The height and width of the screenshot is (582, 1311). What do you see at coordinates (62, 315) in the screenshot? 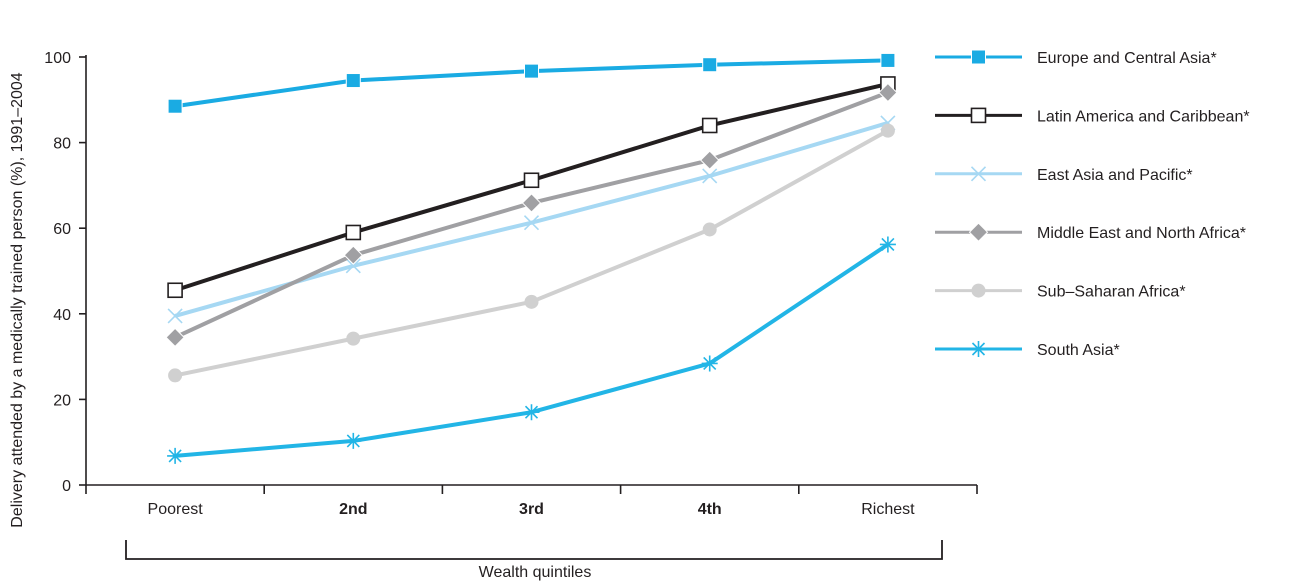
I see `y-tick-label: 40` at bounding box center [62, 315].